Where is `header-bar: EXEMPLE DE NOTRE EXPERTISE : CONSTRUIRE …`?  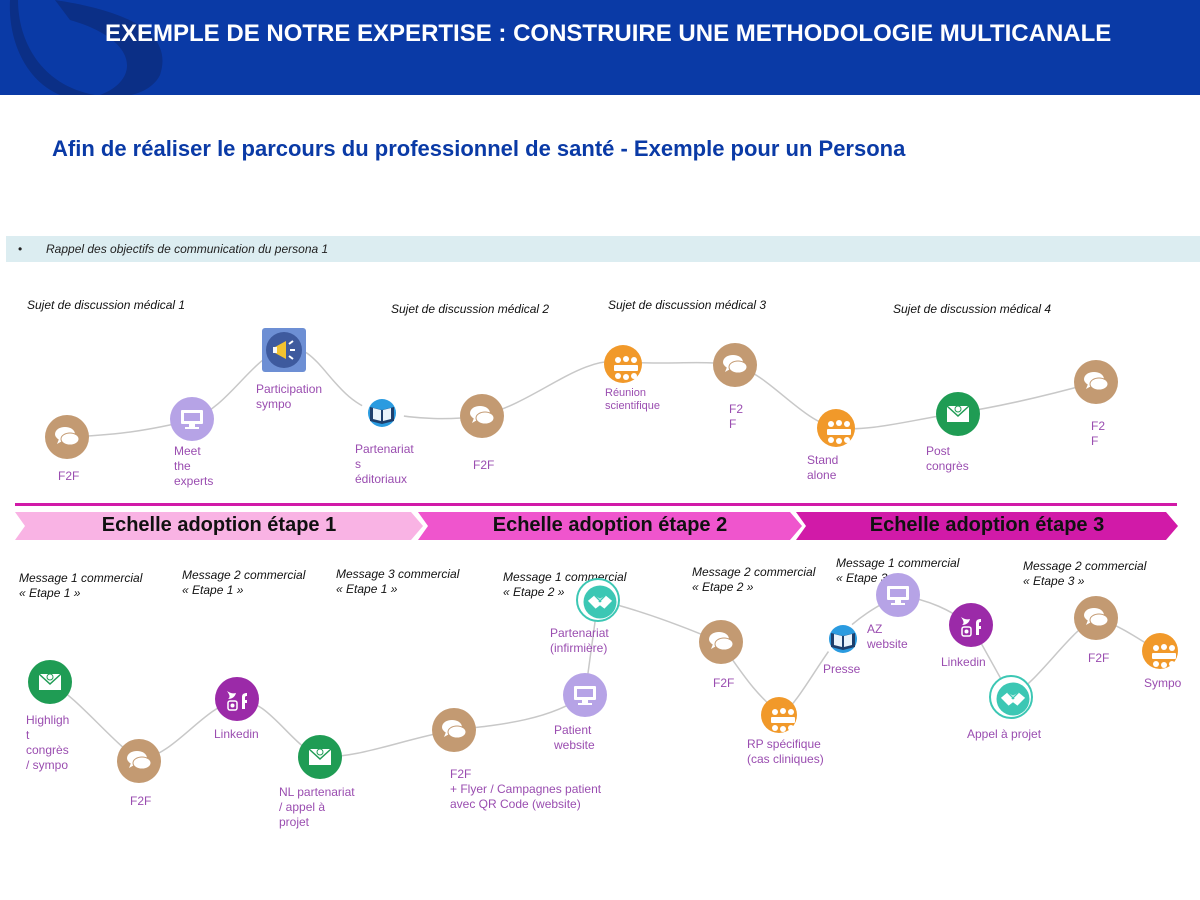 header-bar: EXEMPLE DE NOTRE EXPERTISE : CONSTRUIRE … is located at coordinates (600, 47).